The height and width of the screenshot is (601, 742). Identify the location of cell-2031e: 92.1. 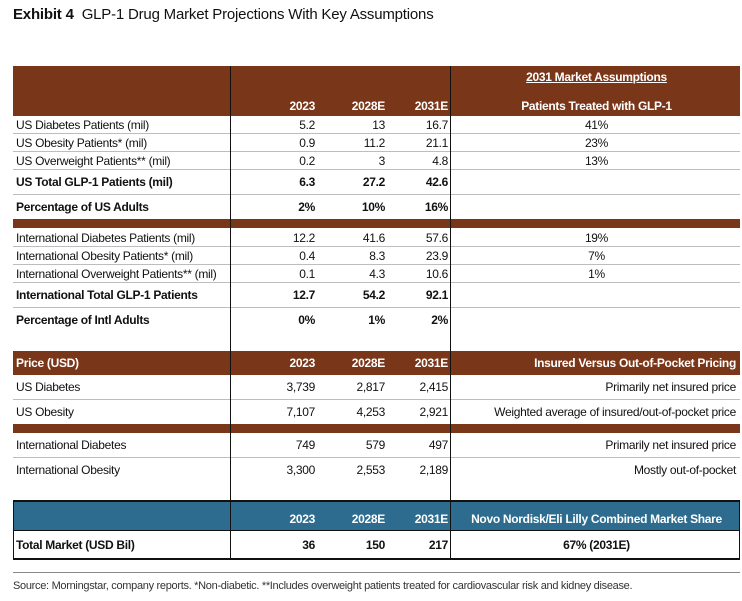
(436, 295).